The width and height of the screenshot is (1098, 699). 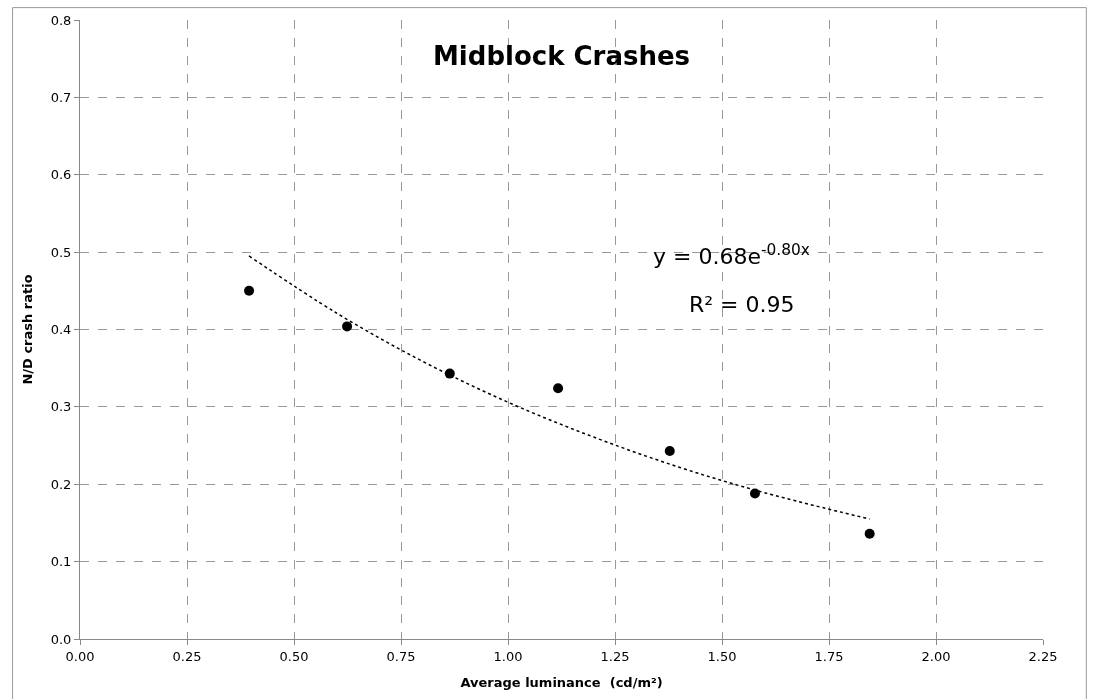 What do you see at coordinates (61, 484) in the screenshot?
I see `y-tick-label: 0.2` at bounding box center [61, 484].